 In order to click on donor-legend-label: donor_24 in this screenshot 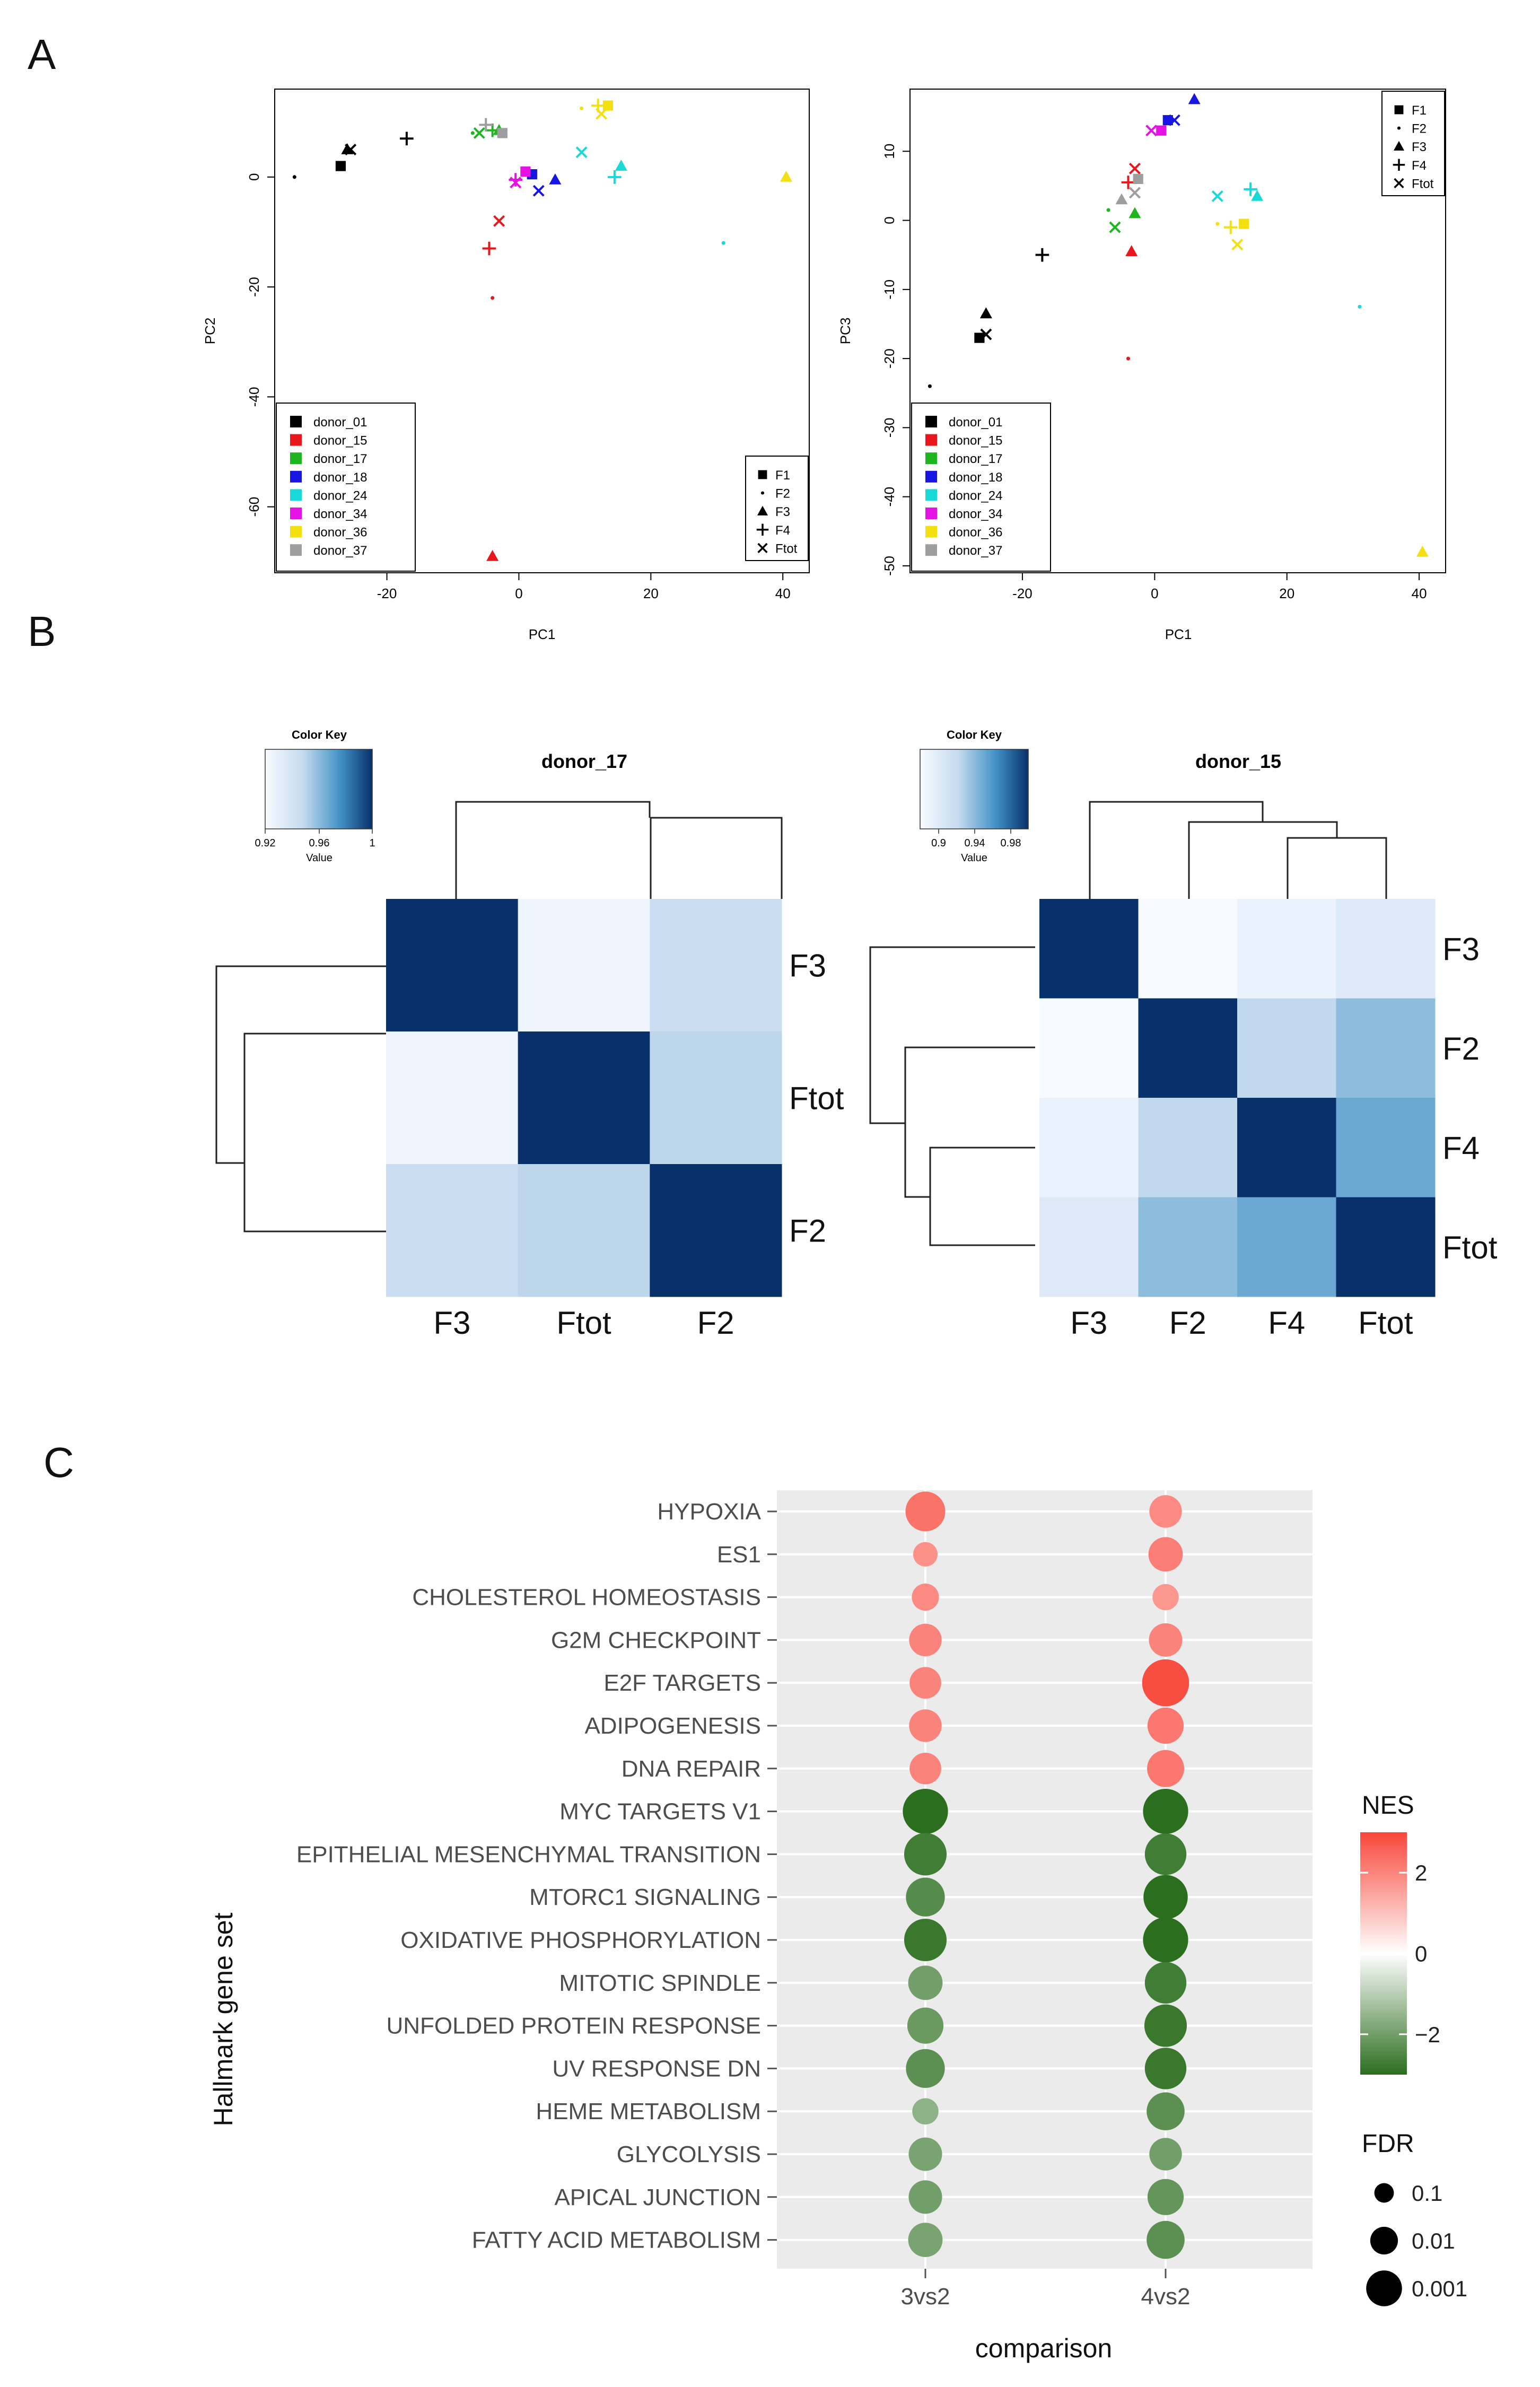, I will do `click(975, 496)`.